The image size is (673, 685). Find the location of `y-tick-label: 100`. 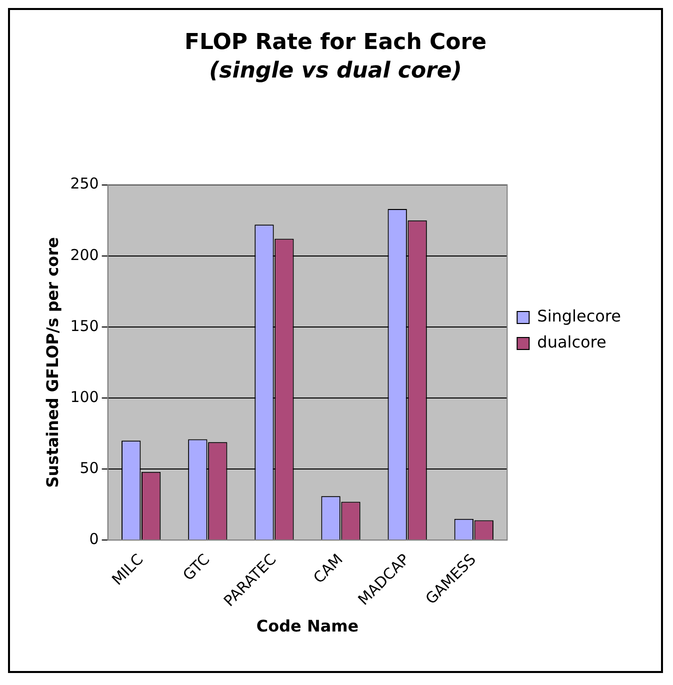

y-tick-label: 100 is located at coordinates (84, 397).